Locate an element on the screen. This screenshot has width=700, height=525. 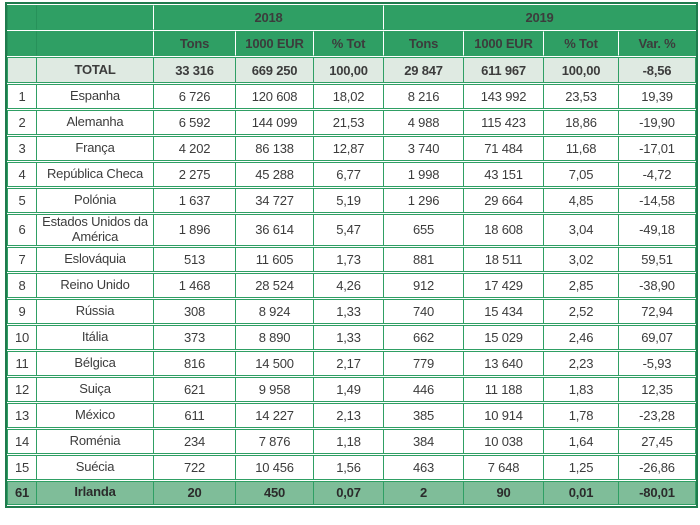
table-row: 13 México 611 14 227 2,13 385 10 914 1,78 -23,28 is located at coordinates (351, 415).